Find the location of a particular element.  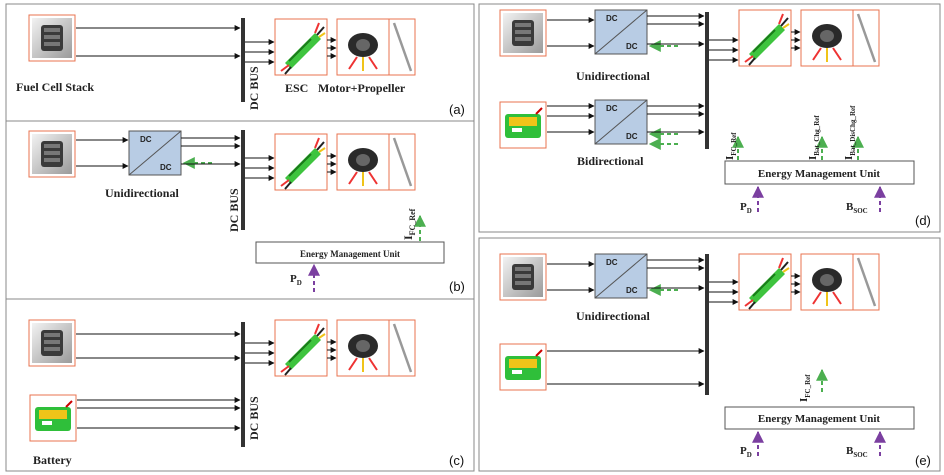

panel-tag: (c) is located at coordinates (456, 460).